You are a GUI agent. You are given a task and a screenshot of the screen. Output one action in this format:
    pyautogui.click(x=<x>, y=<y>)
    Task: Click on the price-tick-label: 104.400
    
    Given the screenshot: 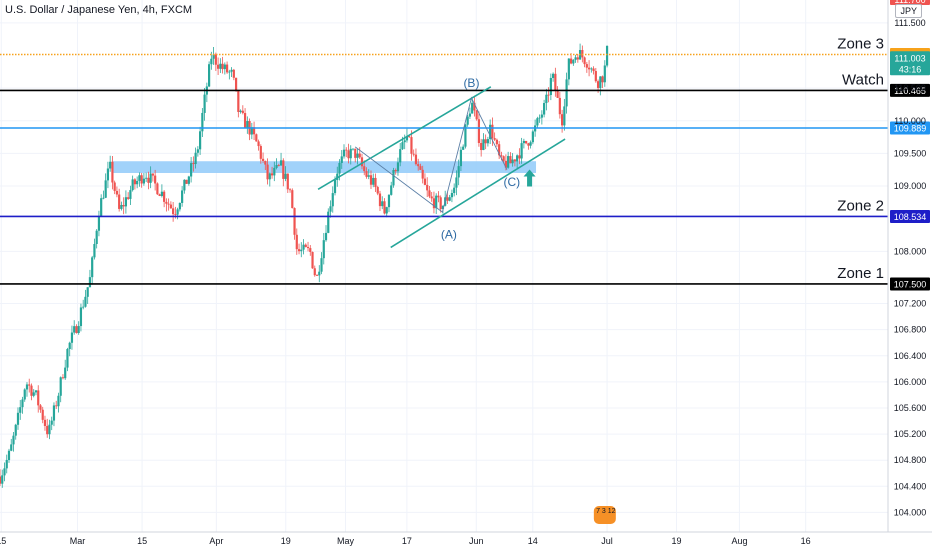 What is the action you would take?
    pyautogui.click(x=910, y=486)
    